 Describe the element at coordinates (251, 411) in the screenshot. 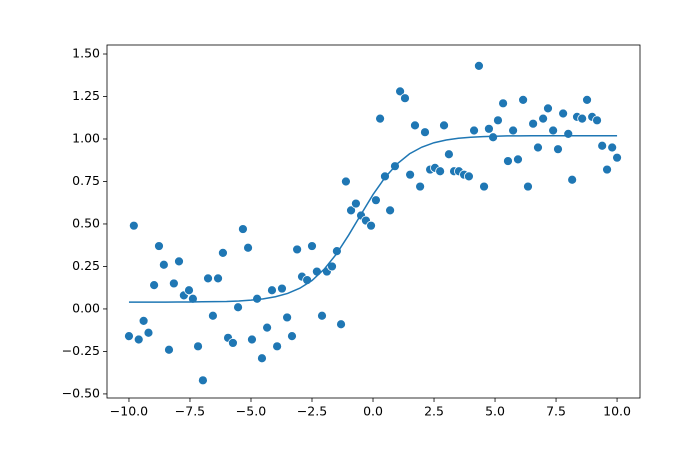

I see `x-tick-label: −5.0` at that location.